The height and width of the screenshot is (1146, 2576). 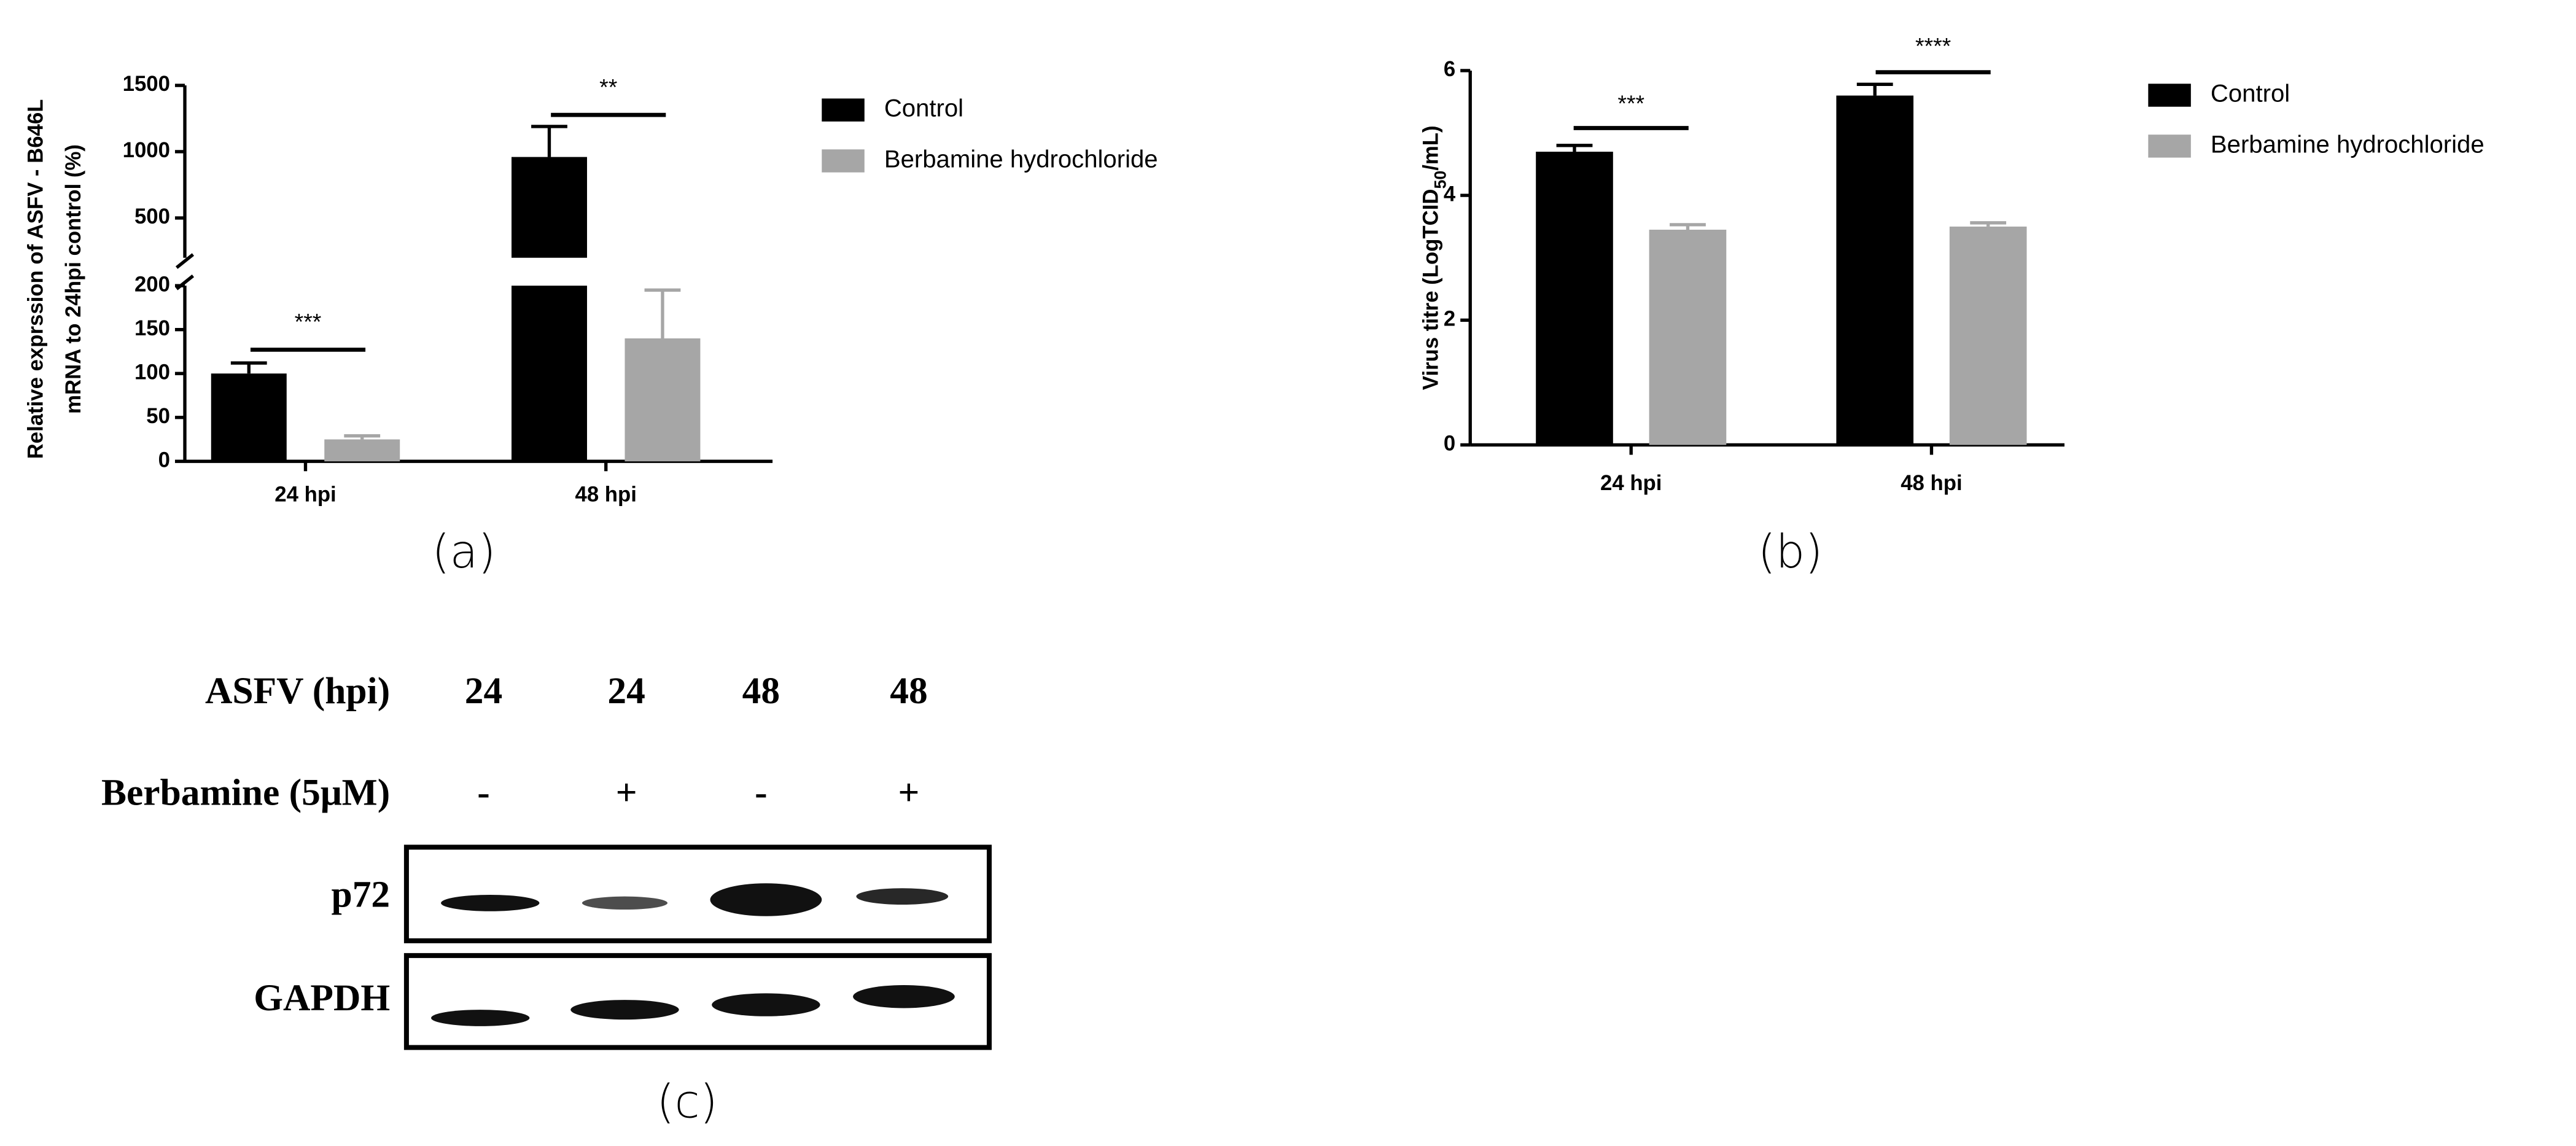 I want to click on significance-label: ****, so click(x=1933, y=45).